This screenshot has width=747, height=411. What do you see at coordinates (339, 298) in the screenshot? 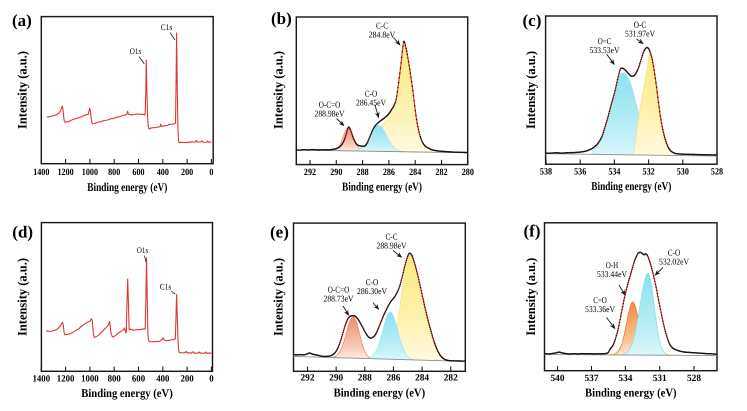
I see `svg-text: 288.73eV` at bounding box center [339, 298].